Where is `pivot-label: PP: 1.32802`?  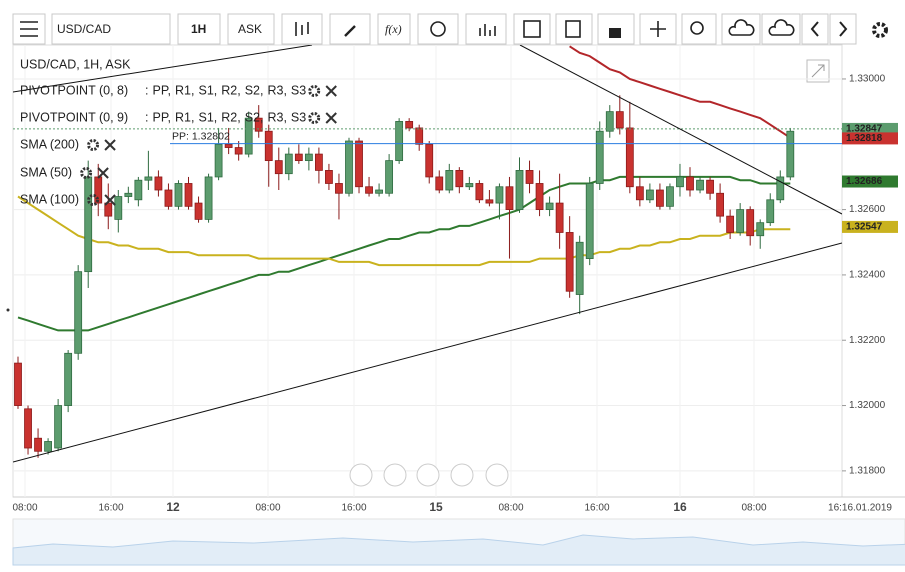 pivot-label: PP: 1.32802 is located at coordinates (201, 136).